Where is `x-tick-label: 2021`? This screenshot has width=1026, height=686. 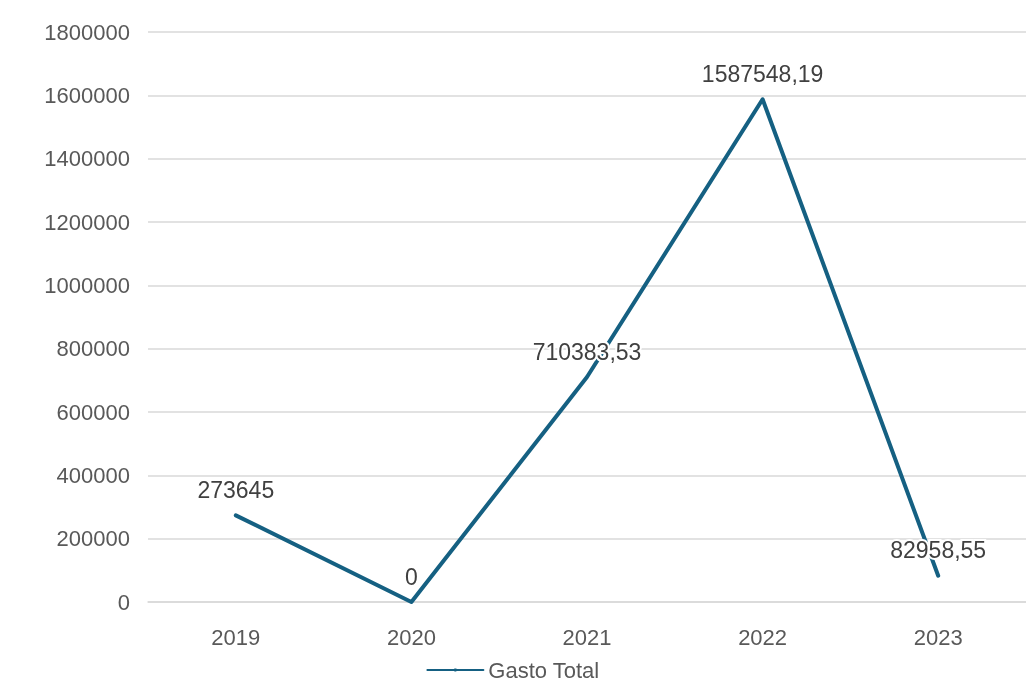 x-tick-label: 2021 is located at coordinates (587, 637).